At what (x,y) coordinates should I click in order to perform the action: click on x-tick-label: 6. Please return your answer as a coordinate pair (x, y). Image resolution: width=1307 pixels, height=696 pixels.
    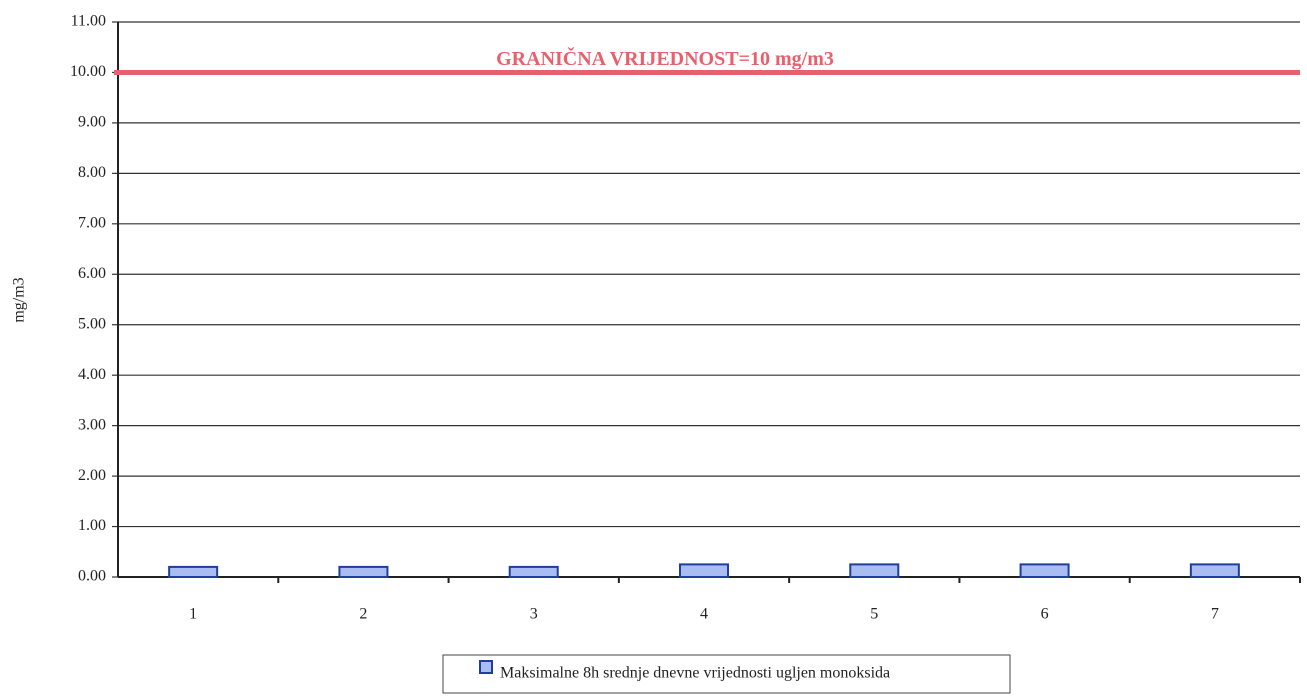
    Looking at the image, I should click on (1045, 614).